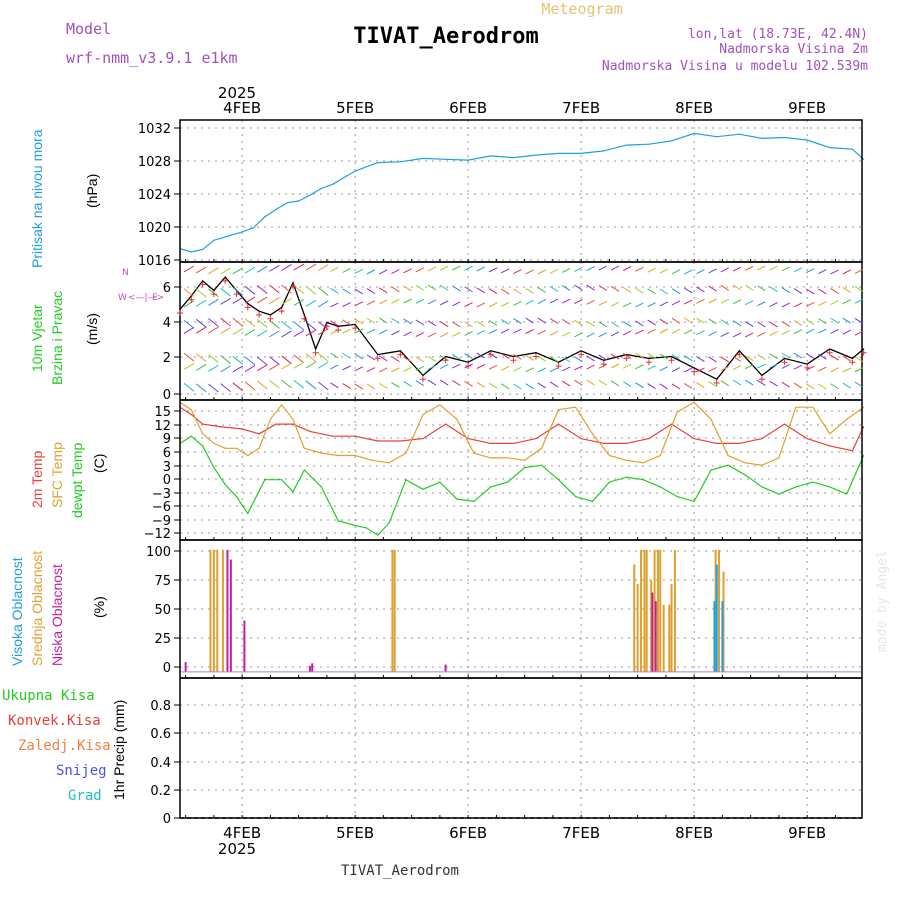  What do you see at coordinates (522, 192) in the screenshot?
I see `series-pressure` at bounding box center [522, 192].